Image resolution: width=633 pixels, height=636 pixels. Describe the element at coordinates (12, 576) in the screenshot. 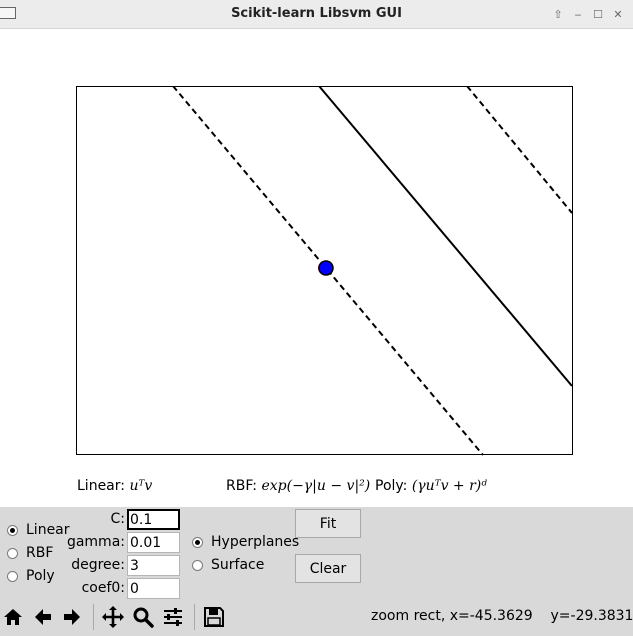

I see `radio-indicator-poly` at that location.